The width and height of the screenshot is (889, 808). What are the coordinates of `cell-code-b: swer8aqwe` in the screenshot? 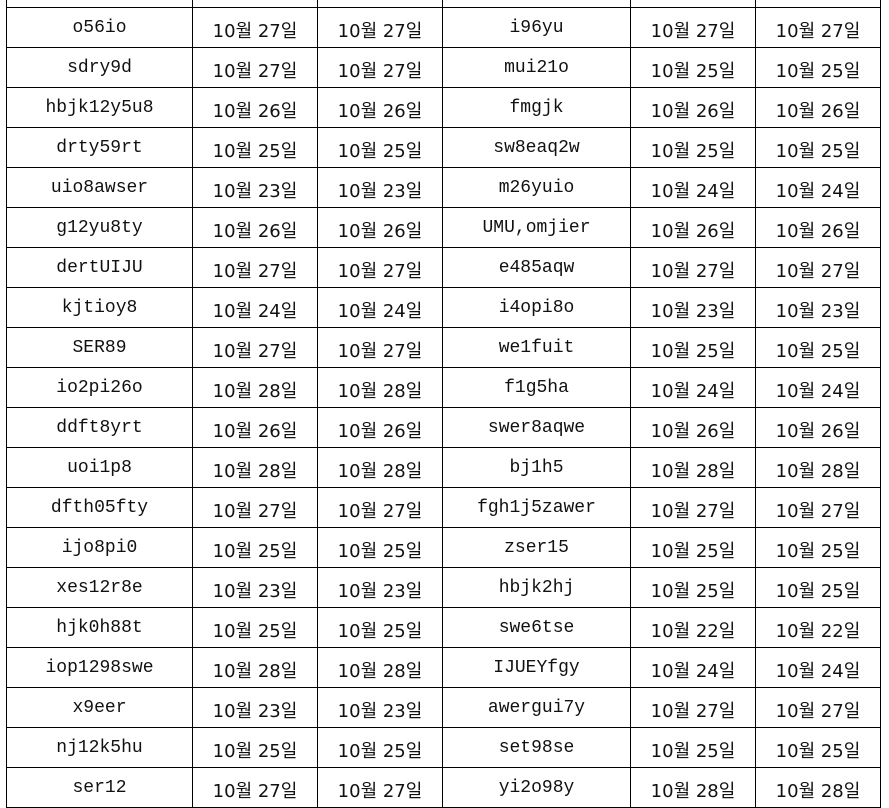 It's located at (536, 427).